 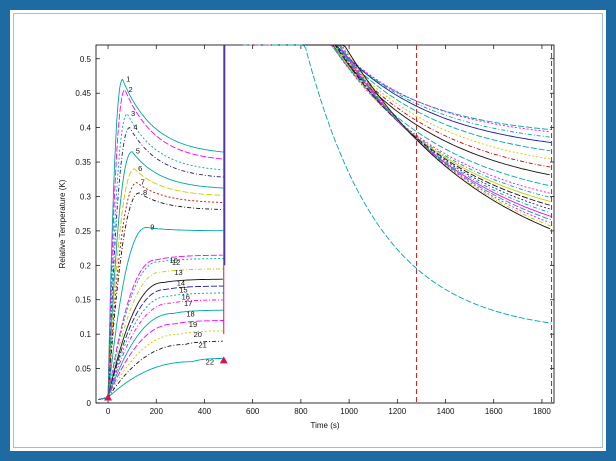 What do you see at coordinates (143, 182) in the screenshot?
I see `series-label: 7` at bounding box center [143, 182].